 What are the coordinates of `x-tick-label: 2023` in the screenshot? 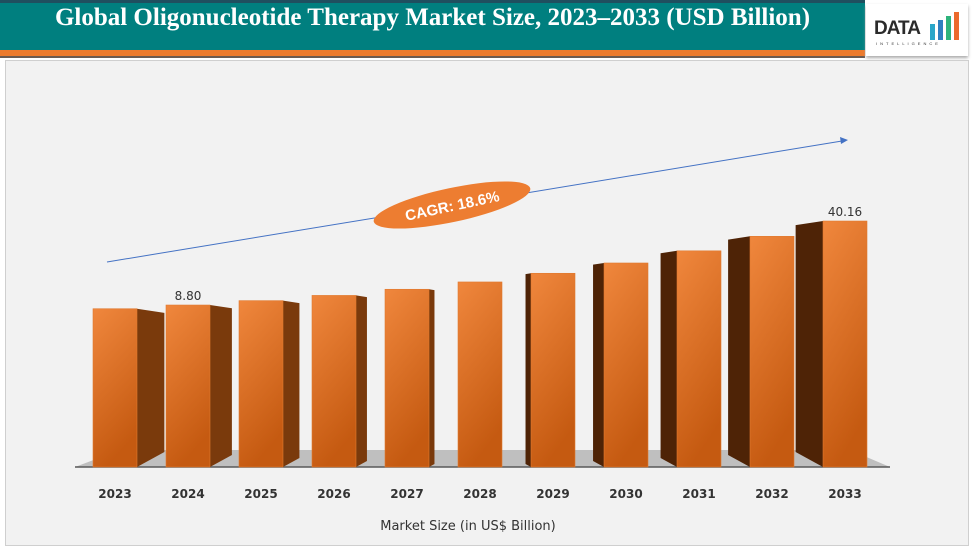 It's located at (114, 494).